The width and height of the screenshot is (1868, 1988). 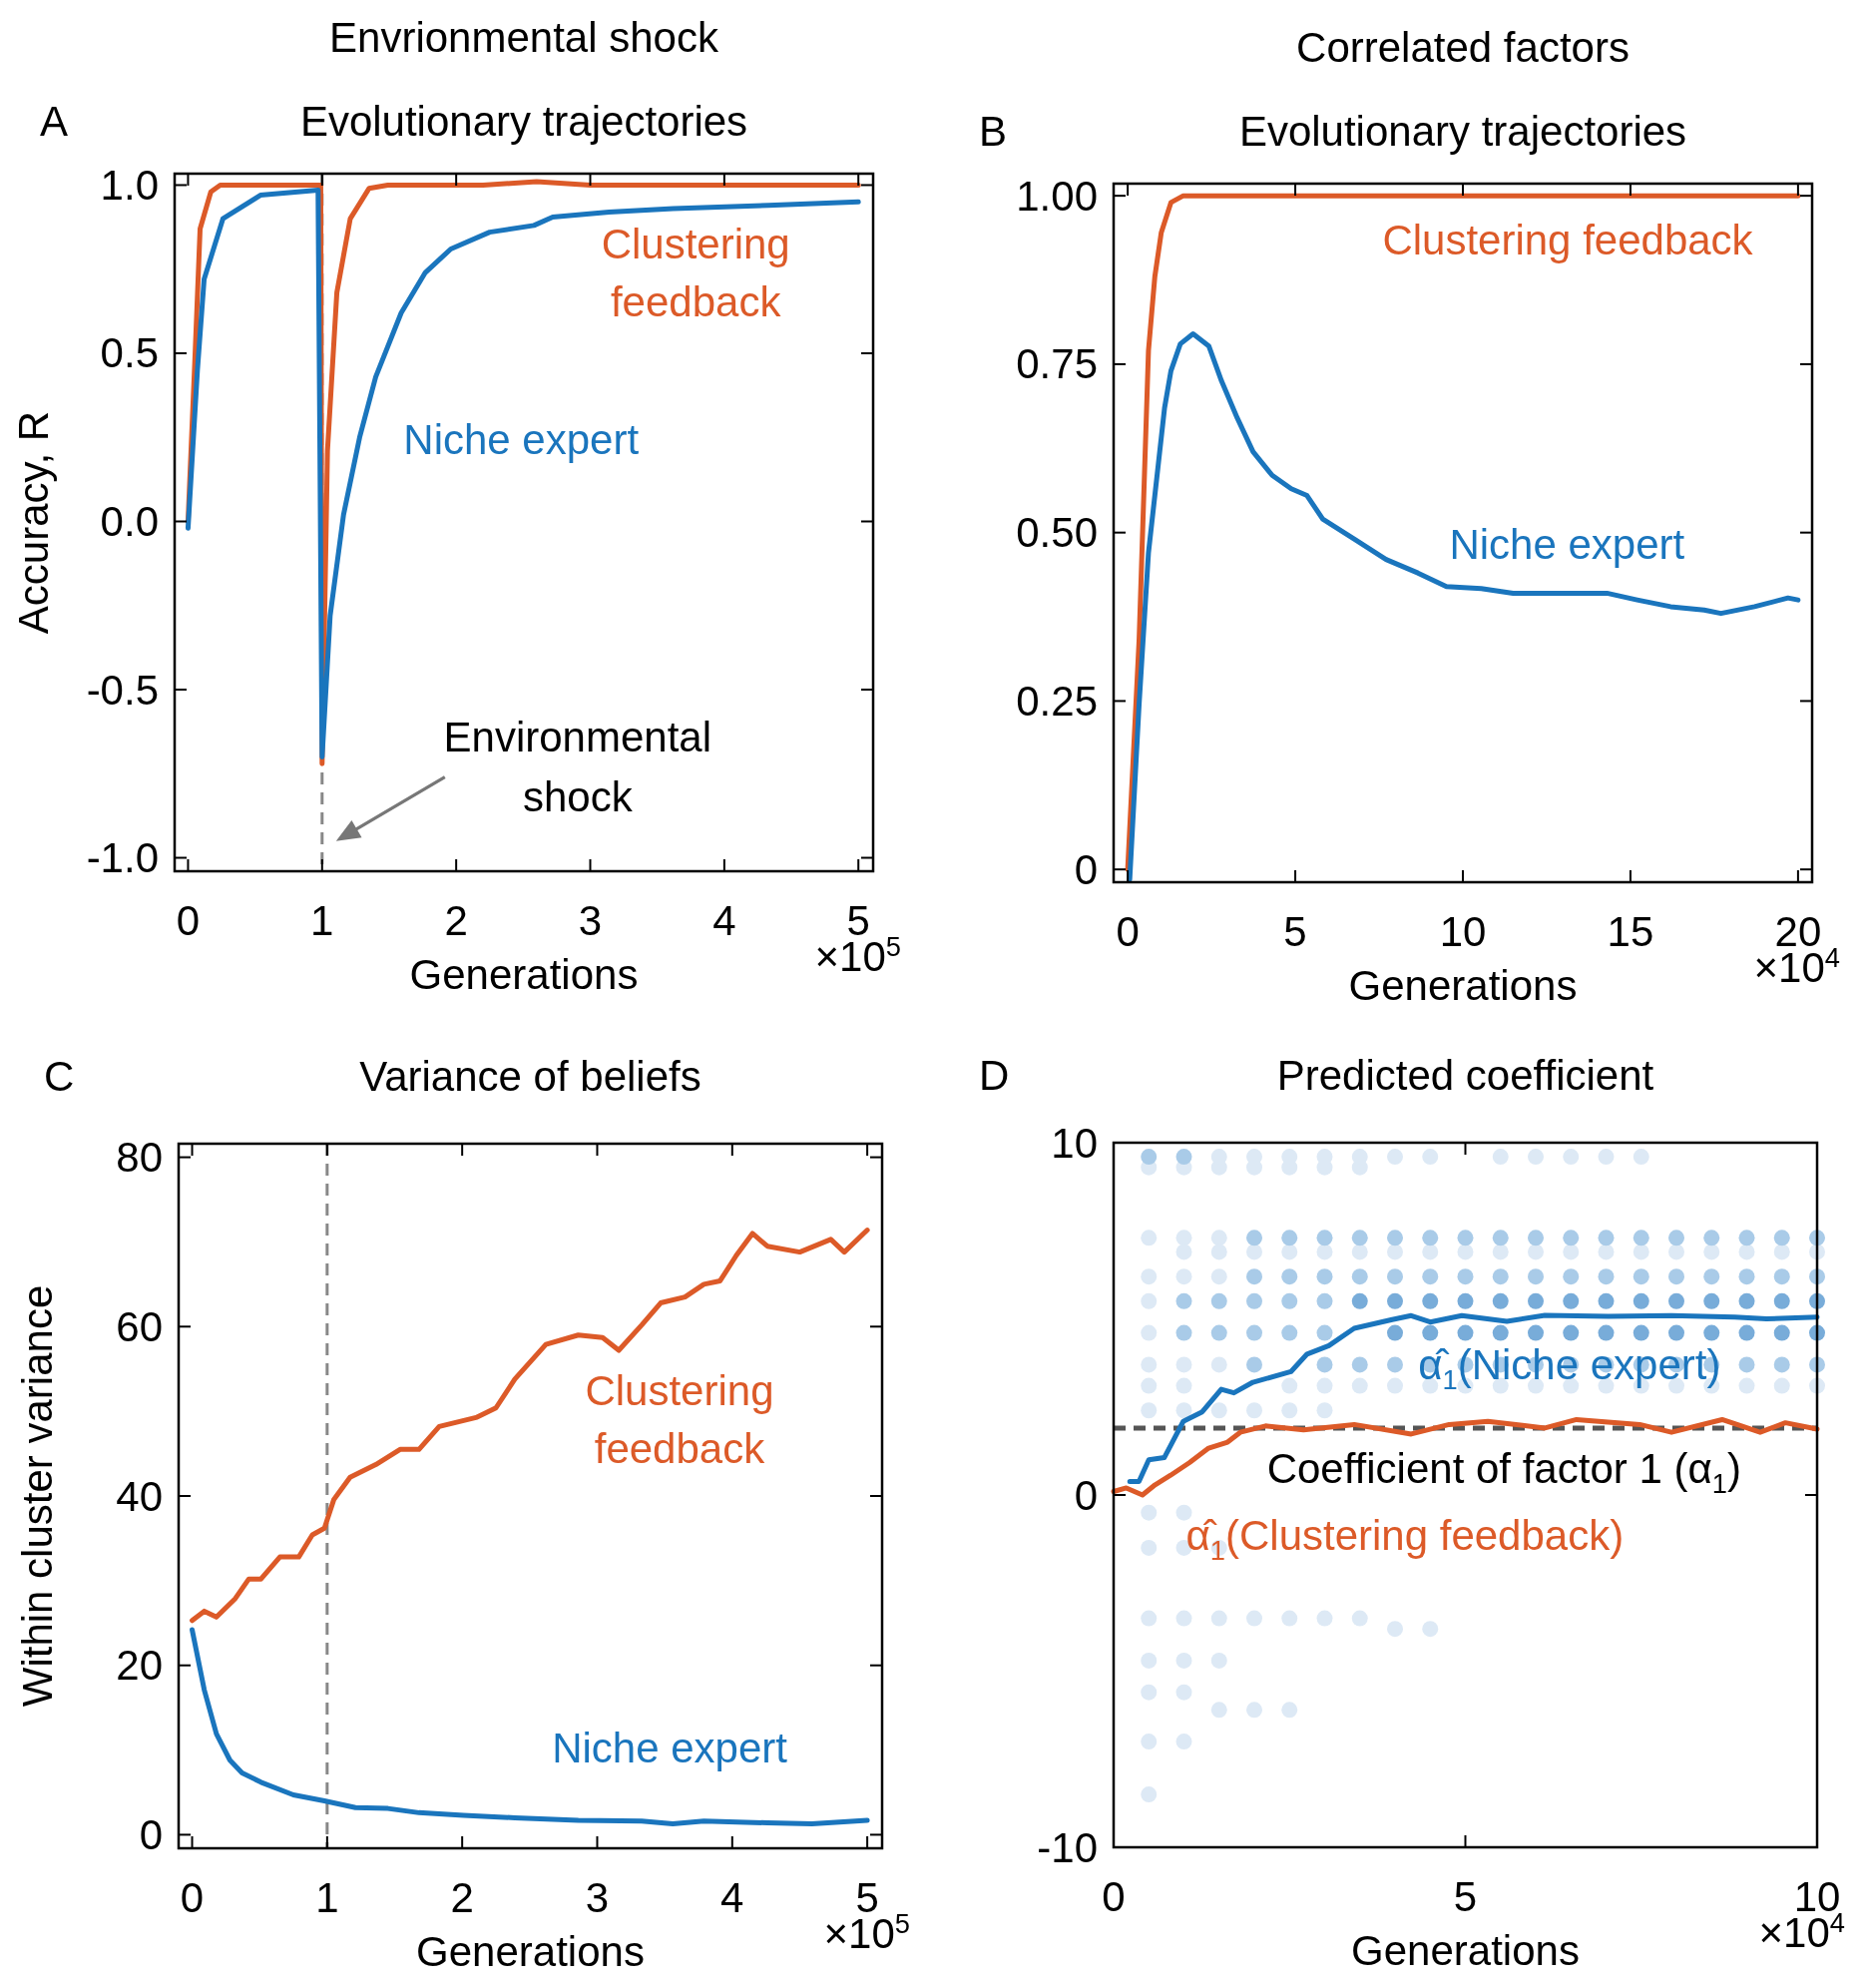 What do you see at coordinates (59, 1076) in the screenshot?
I see `text: C` at bounding box center [59, 1076].